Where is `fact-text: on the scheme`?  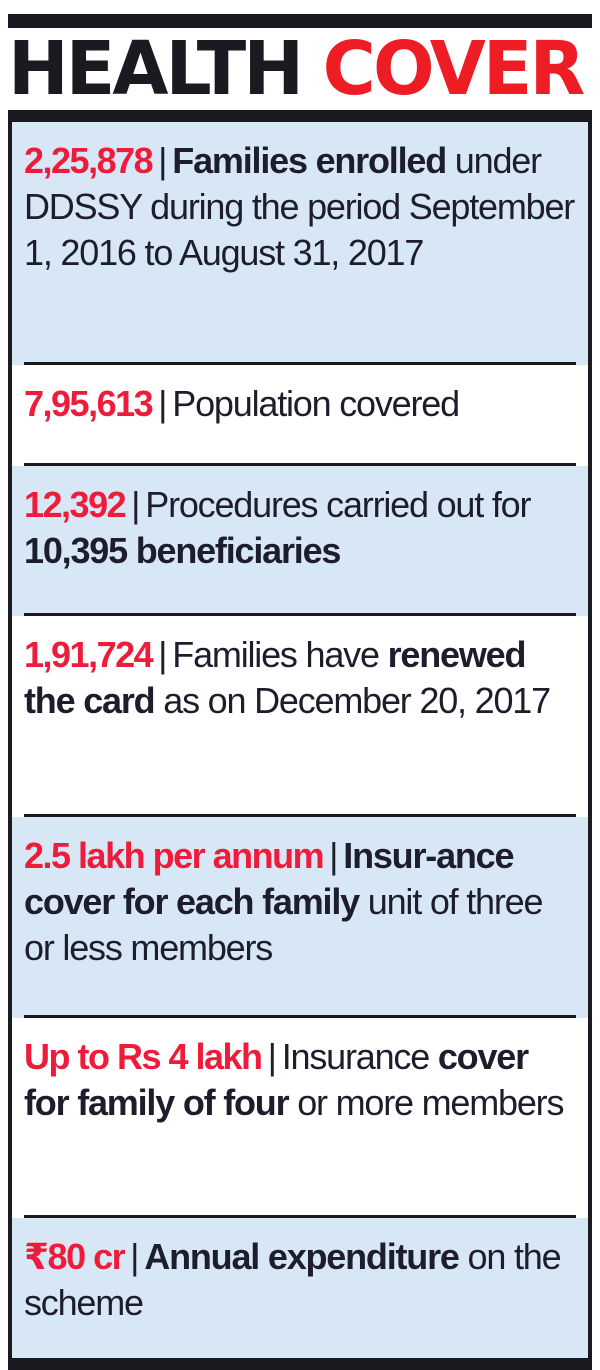 fact-text: on the scheme is located at coordinates (293, 1279).